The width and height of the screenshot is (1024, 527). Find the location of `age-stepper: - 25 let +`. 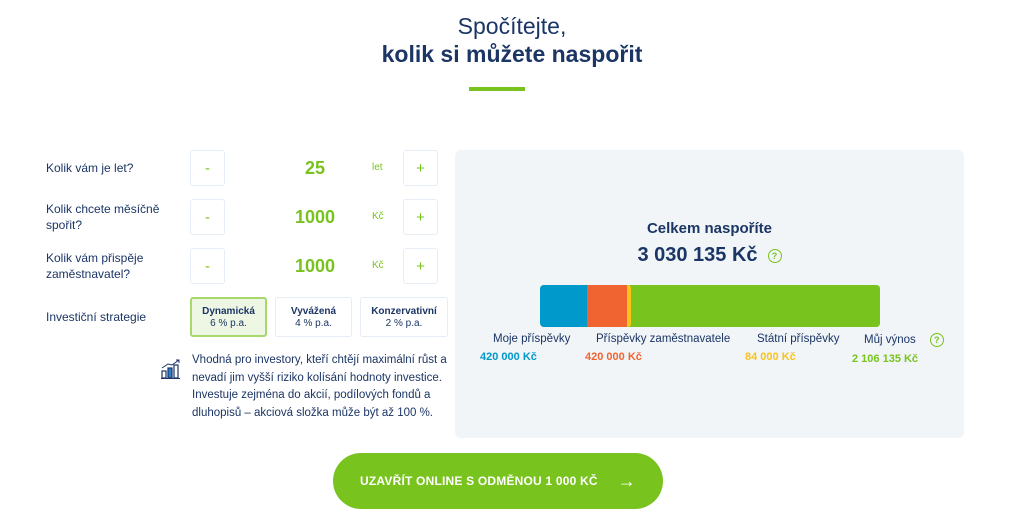

age-stepper: - 25 let + is located at coordinates (314, 168).